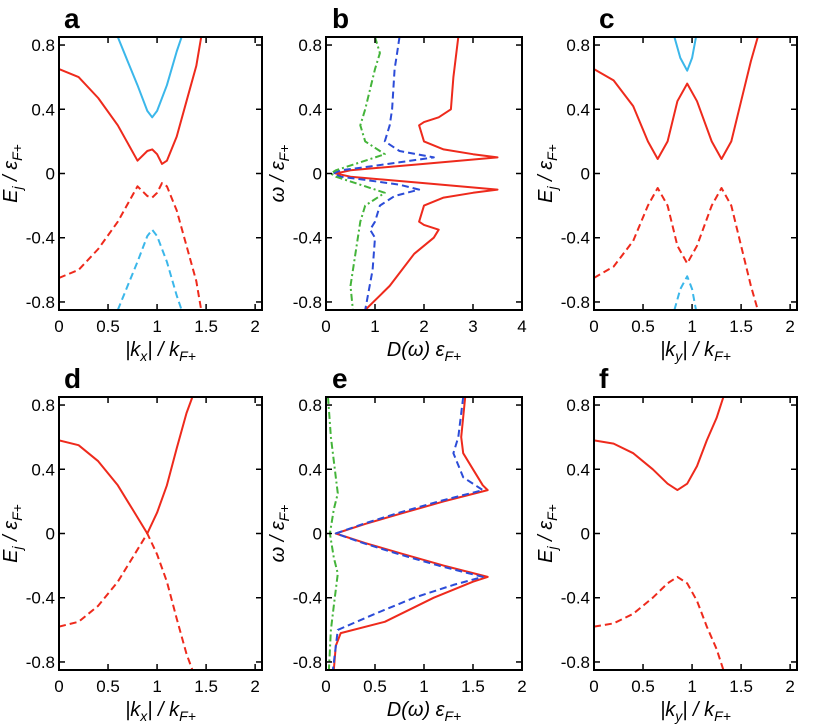 Image resolution: width=831 pixels, height=727 pixels. I want to click on x-tick-label-a: 0, so click(58, 326).